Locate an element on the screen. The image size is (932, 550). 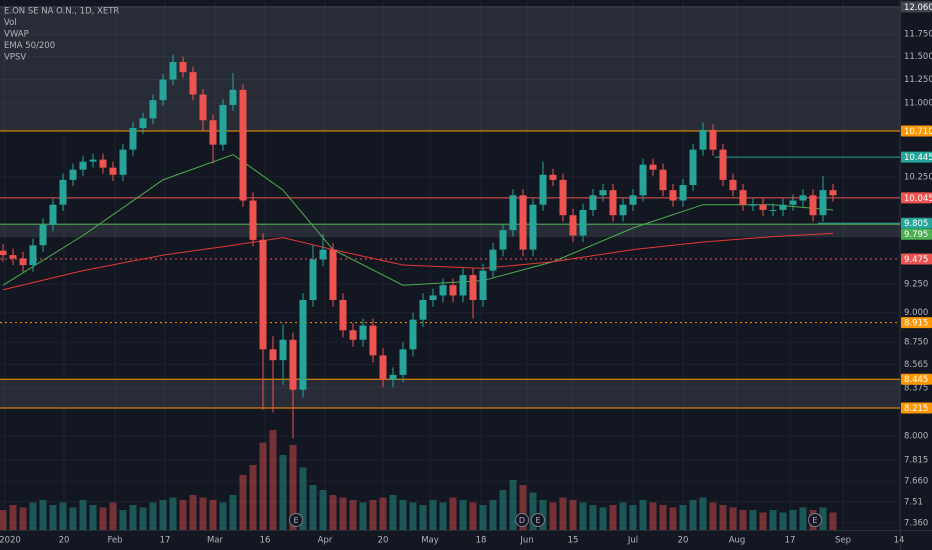
legend-item: E.ON SE NA O.N., 1D, XETR is located at coordinates (61, 12).